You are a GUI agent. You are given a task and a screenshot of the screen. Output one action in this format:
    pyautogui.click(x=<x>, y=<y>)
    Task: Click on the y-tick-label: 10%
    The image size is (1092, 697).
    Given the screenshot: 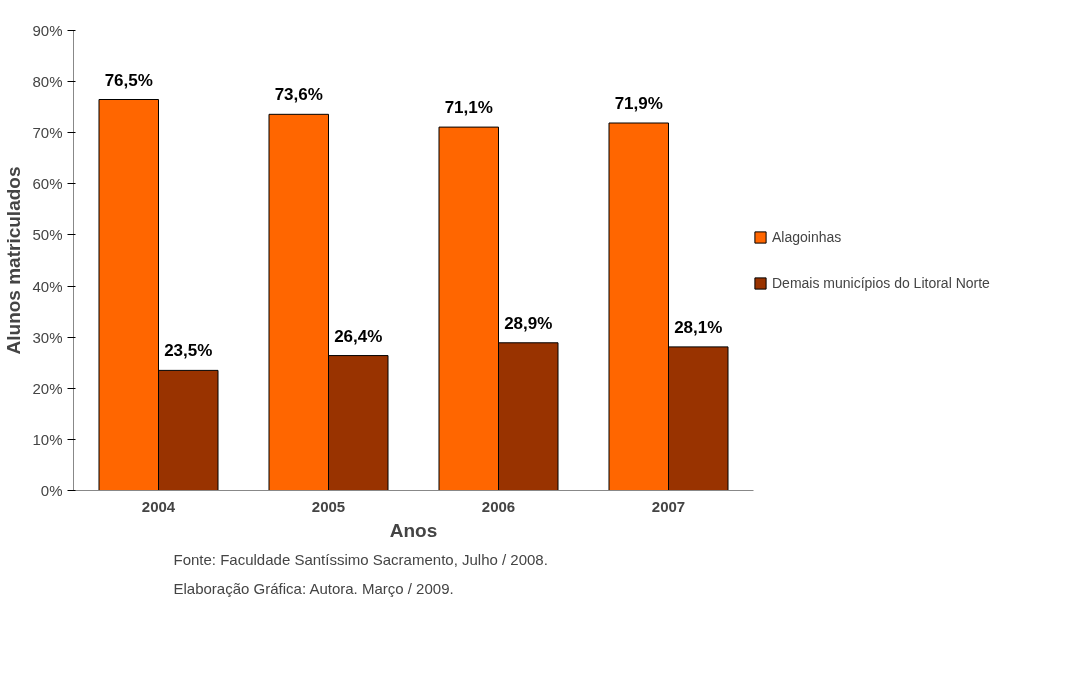 What is the action you would take?
    pyautogui.click(x=47, y=439)
    